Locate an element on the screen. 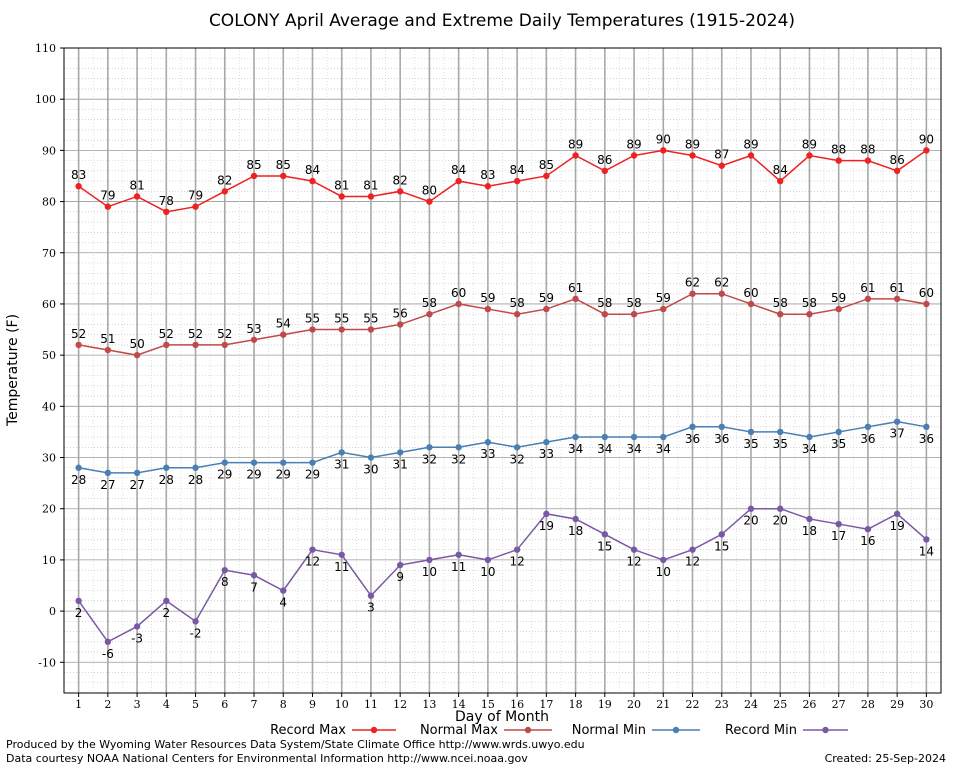  x-tick-label: 21 is located at coordinates (663, 704).